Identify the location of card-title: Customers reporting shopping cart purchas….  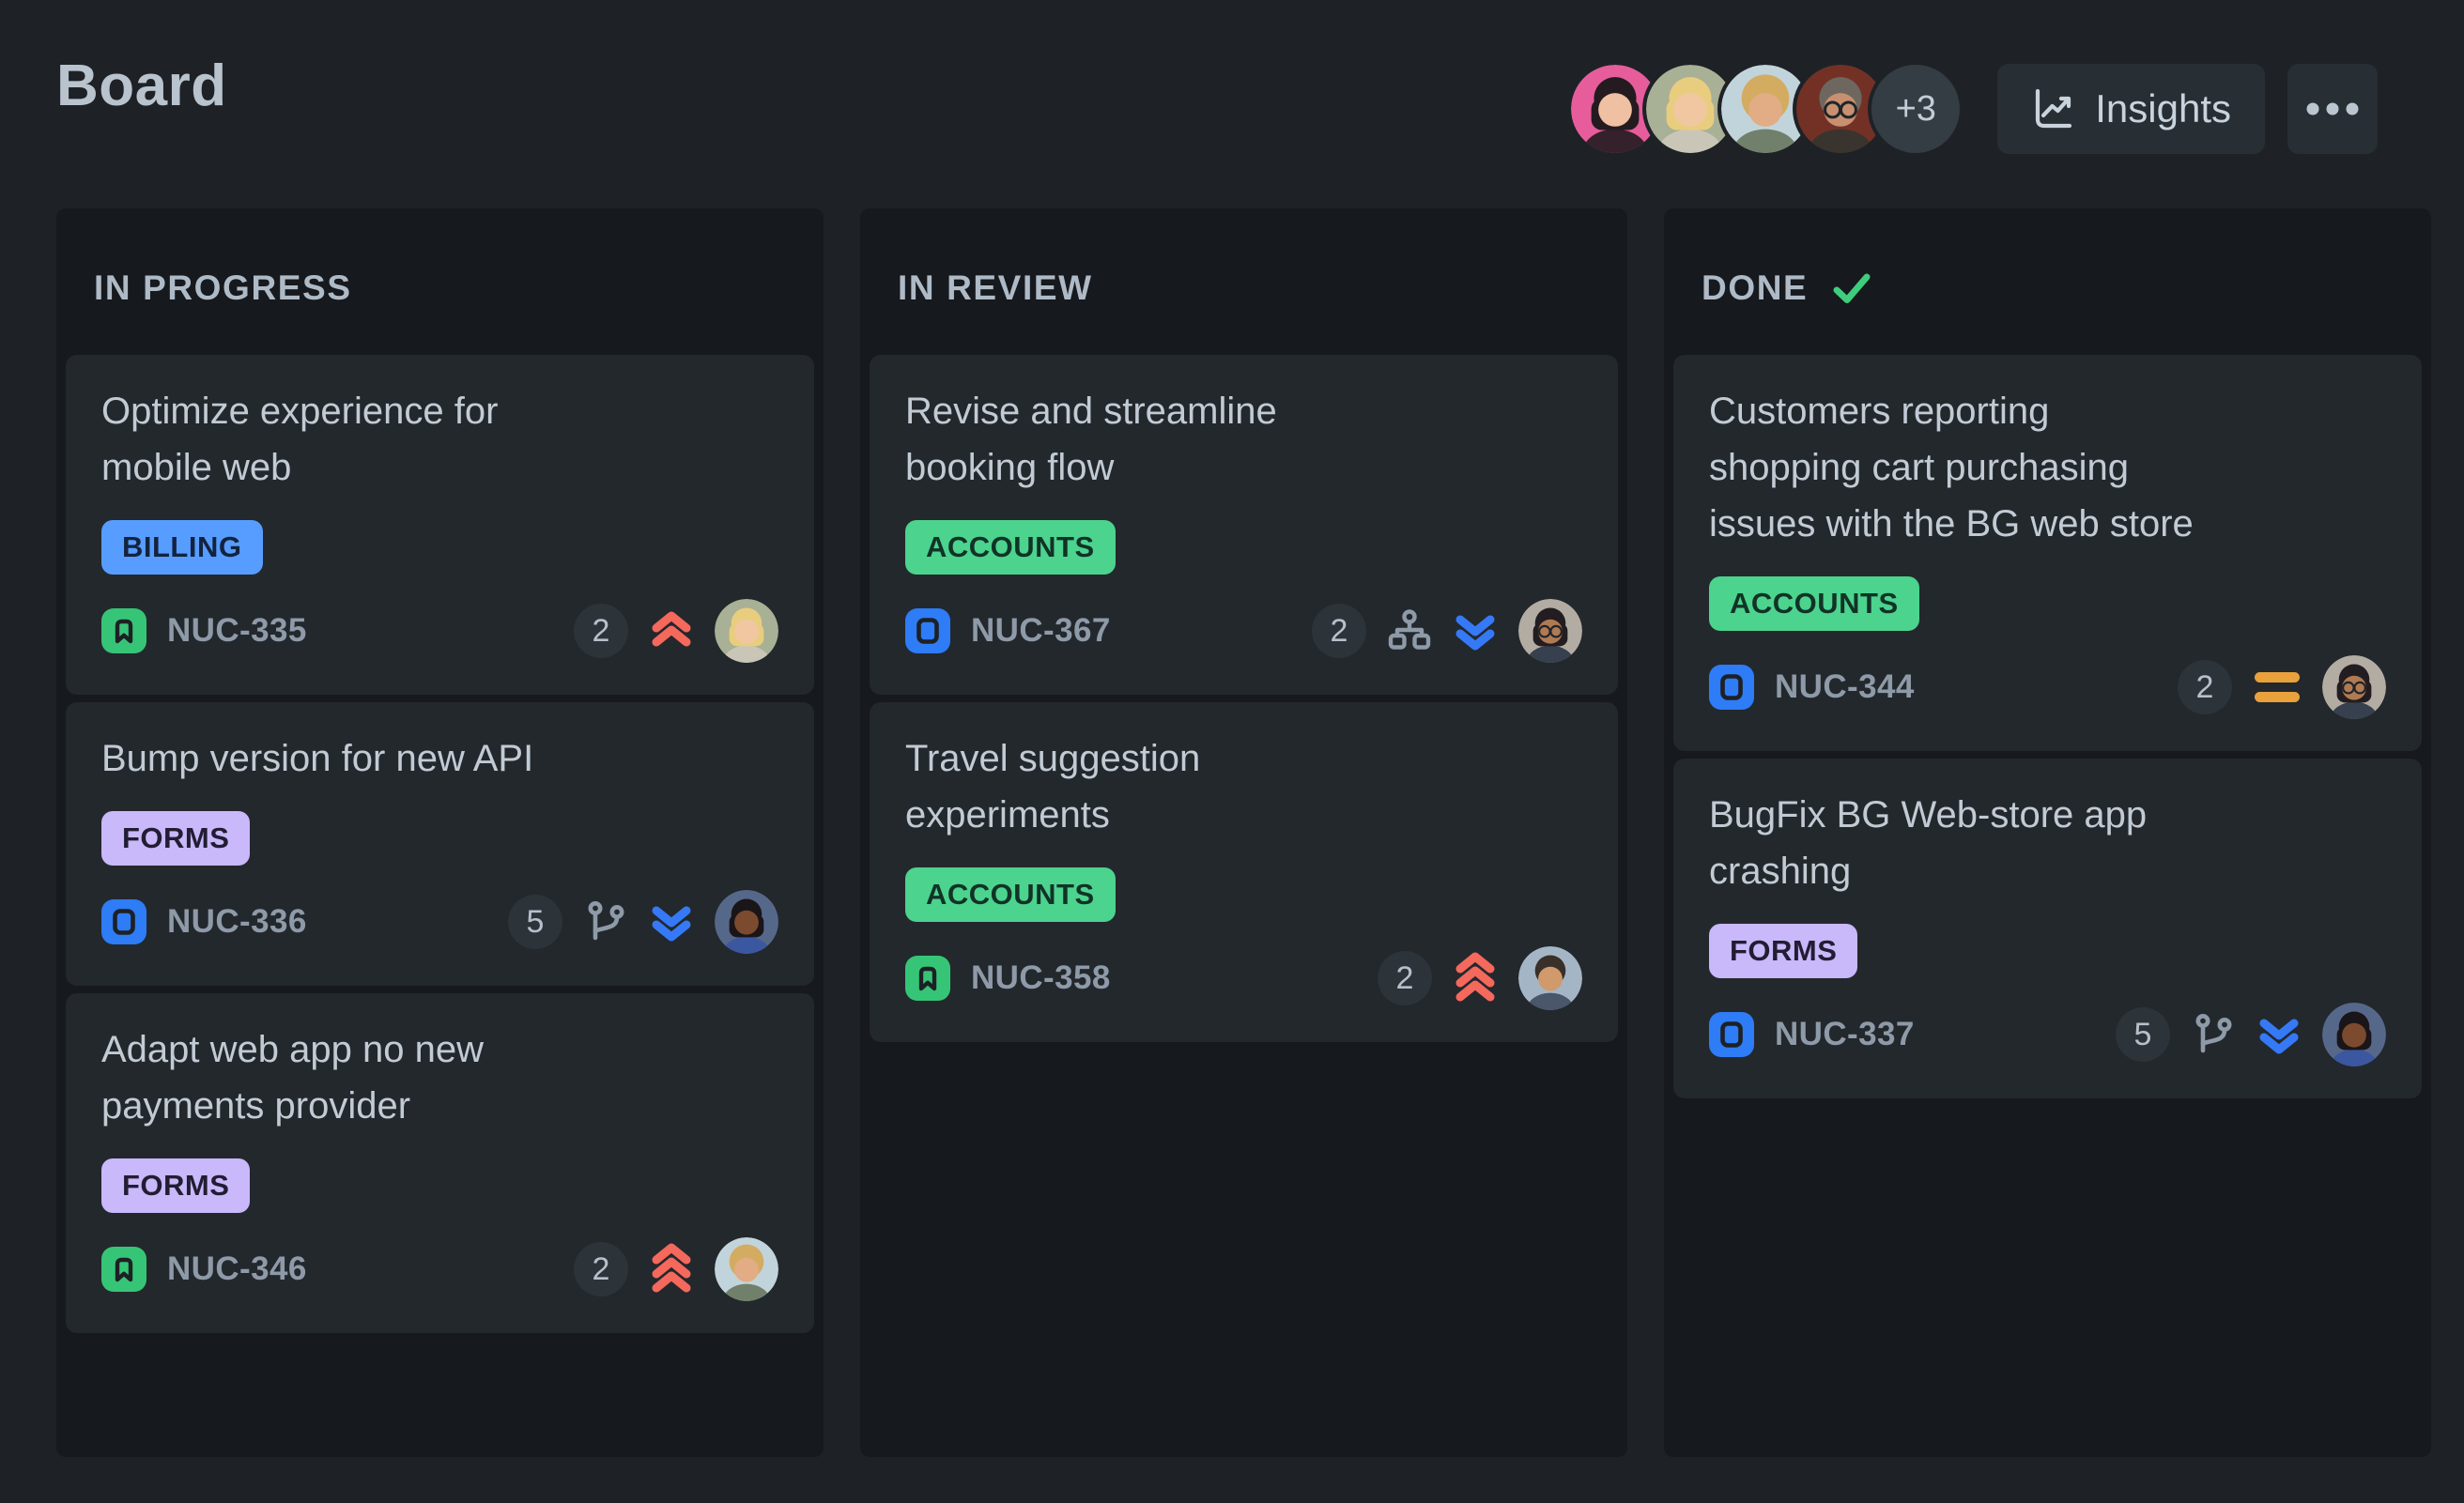
(1951, 467).